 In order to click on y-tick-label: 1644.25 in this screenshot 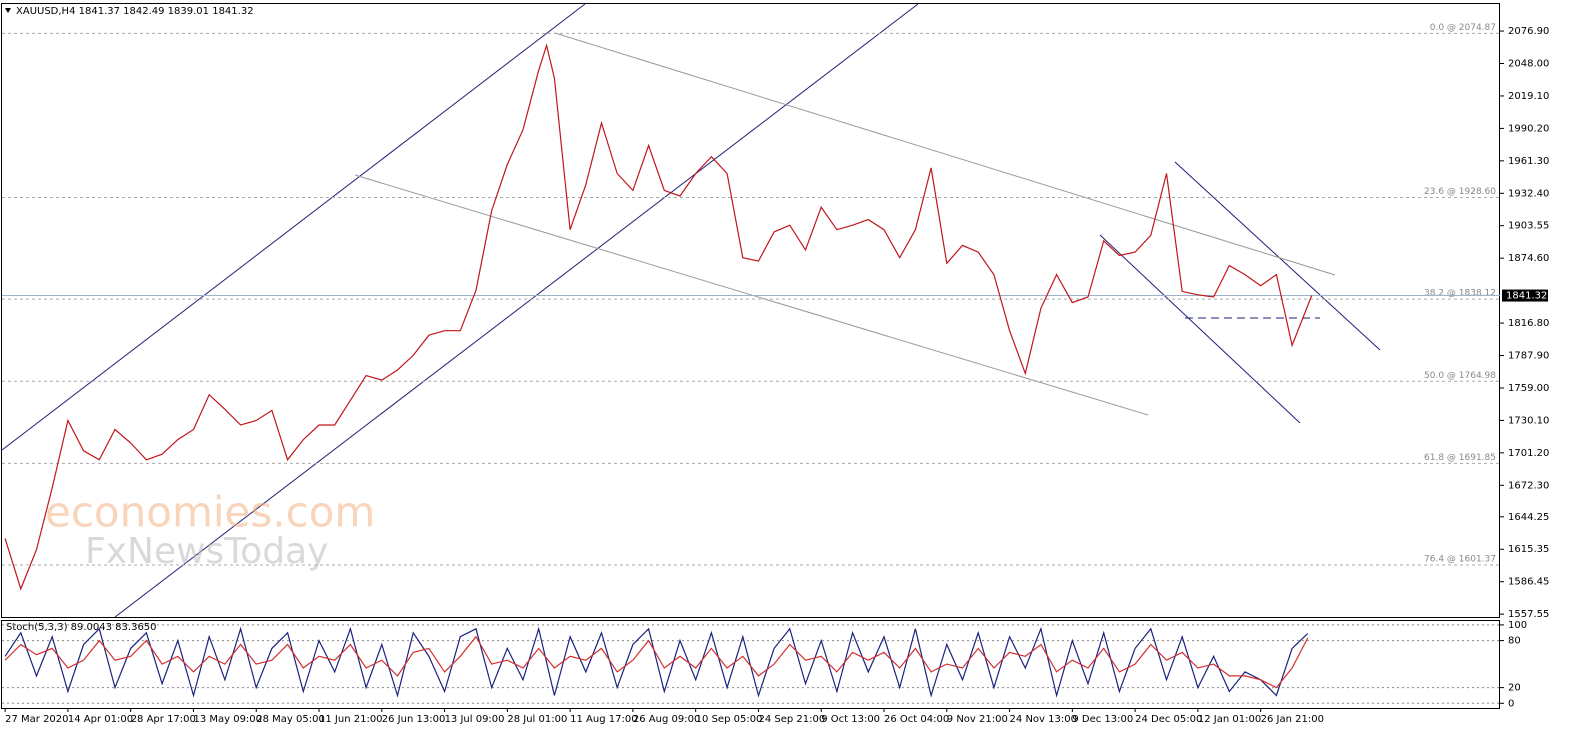, I will do `click(1528, 517)`.